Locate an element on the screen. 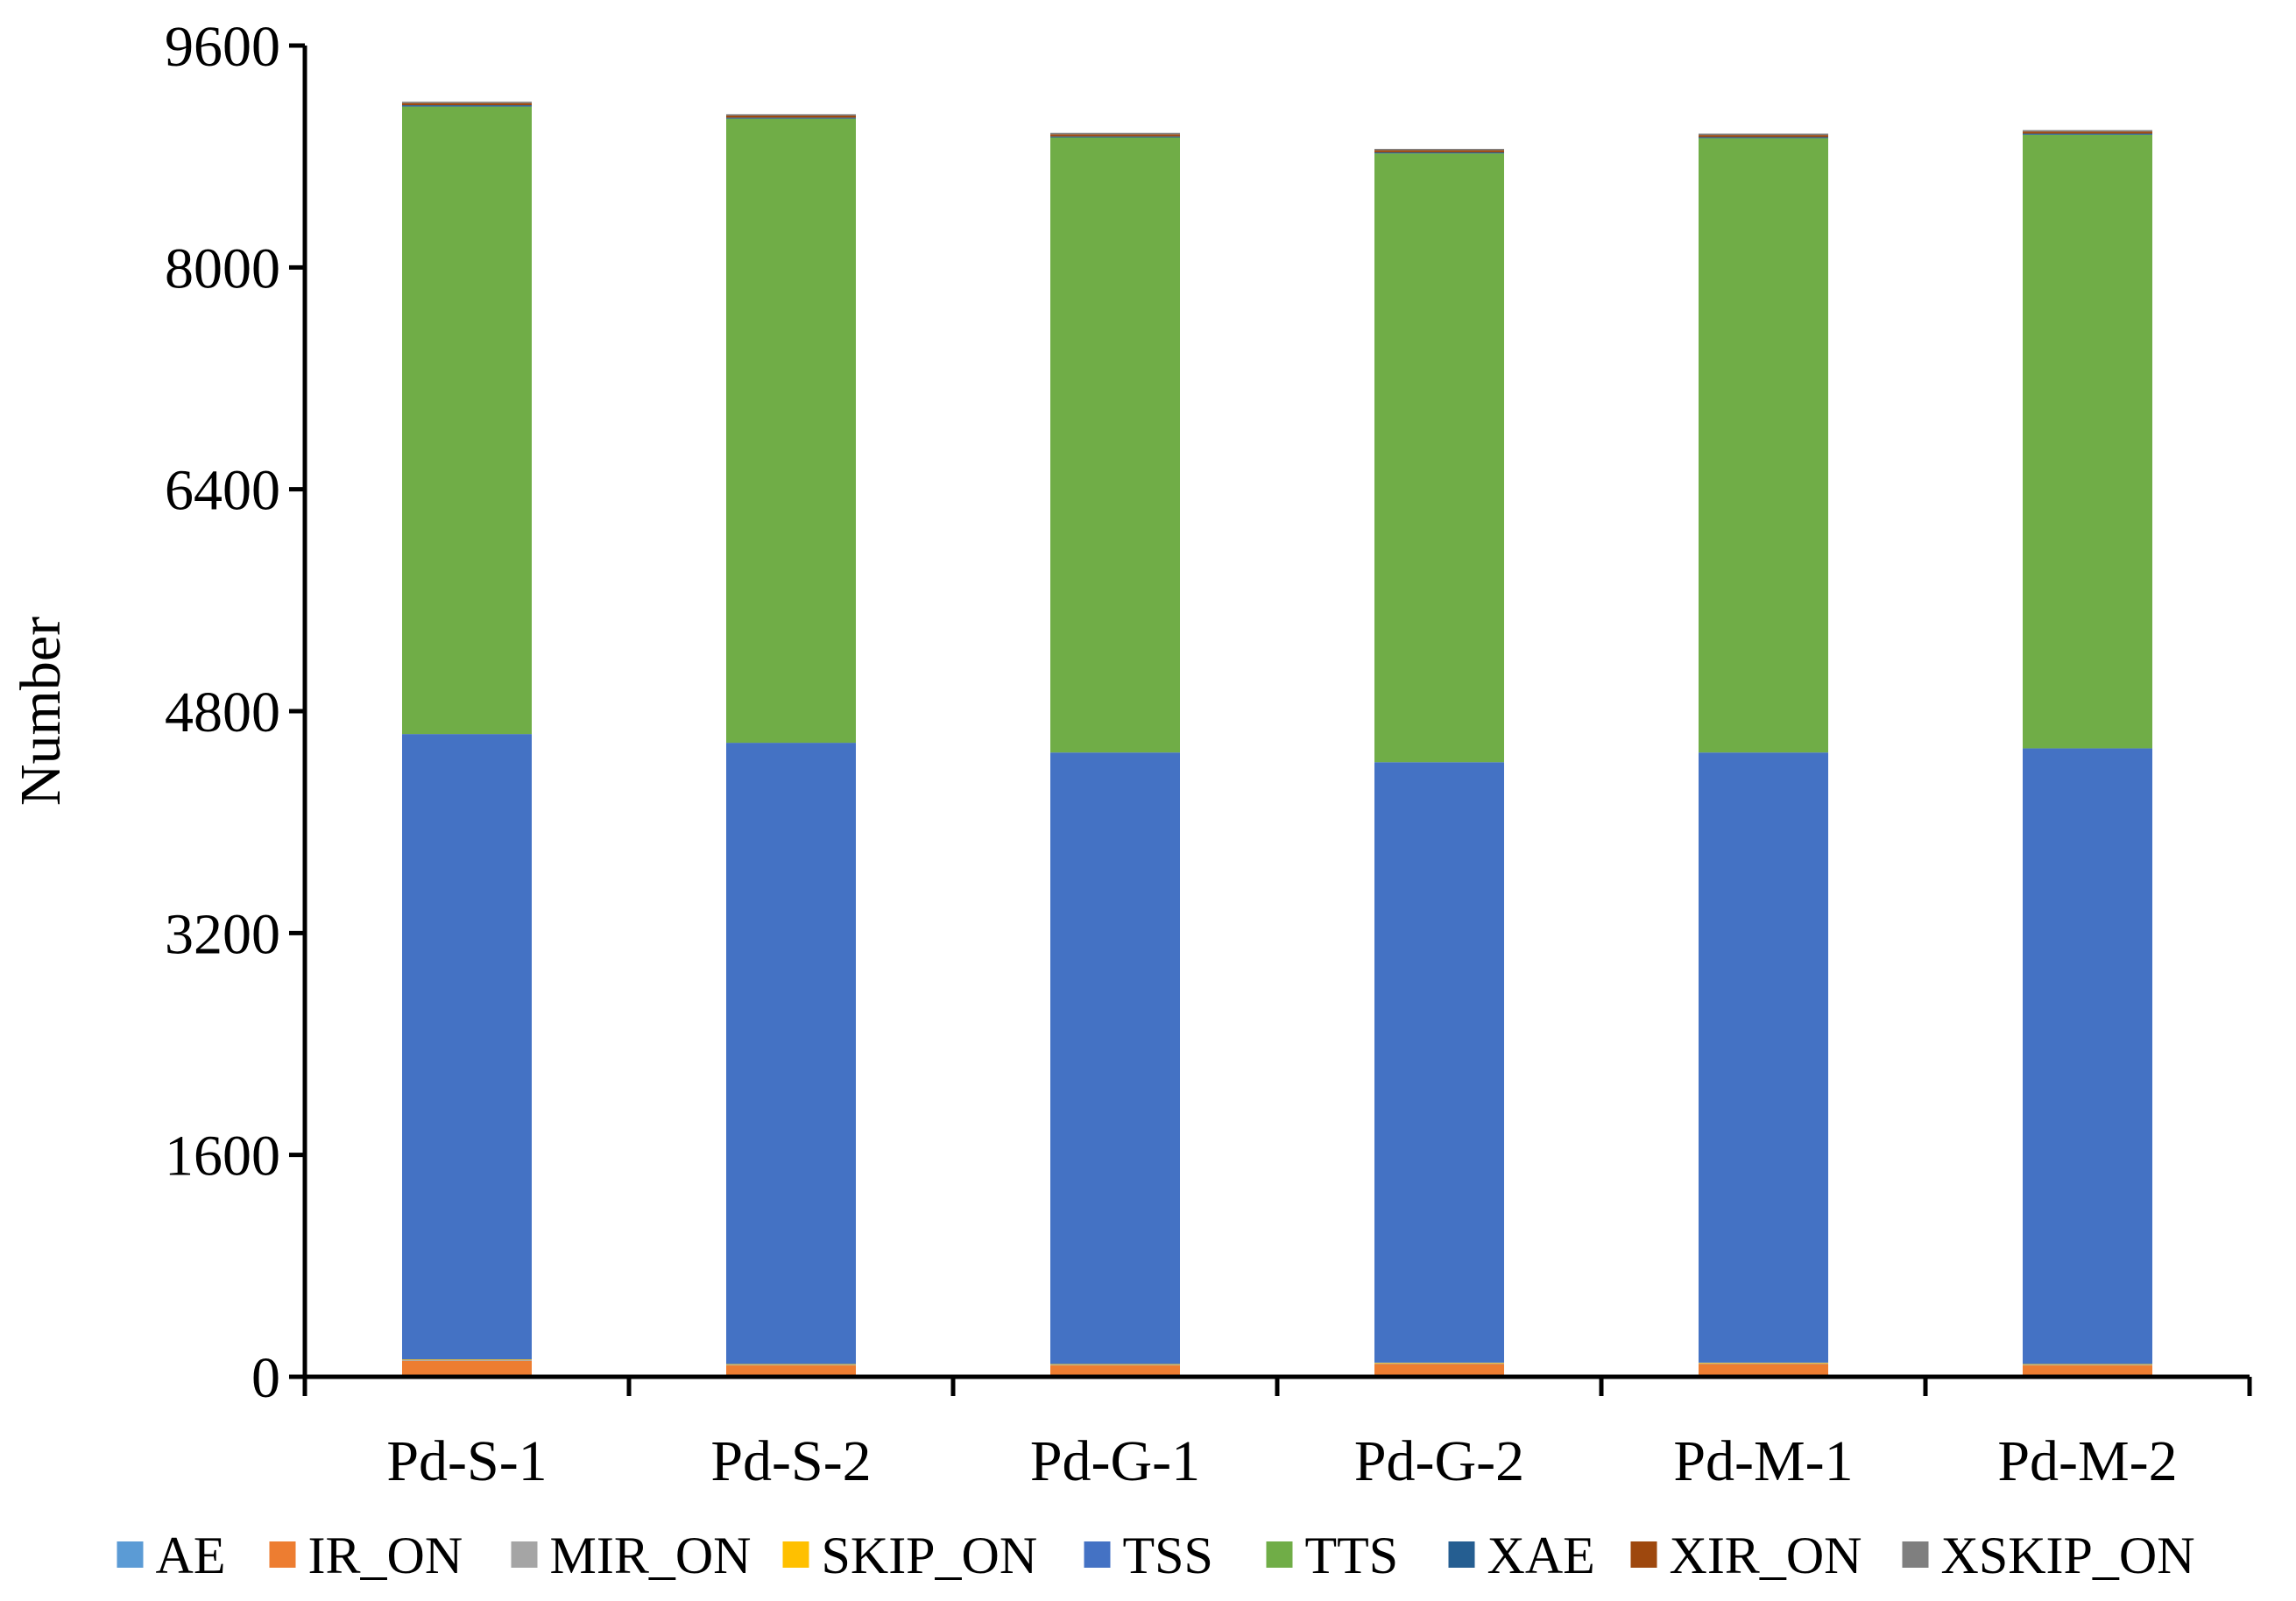 The image size is (2296, 1601). legend-label: SKIP_ON is located at coordinates (930, 1556).